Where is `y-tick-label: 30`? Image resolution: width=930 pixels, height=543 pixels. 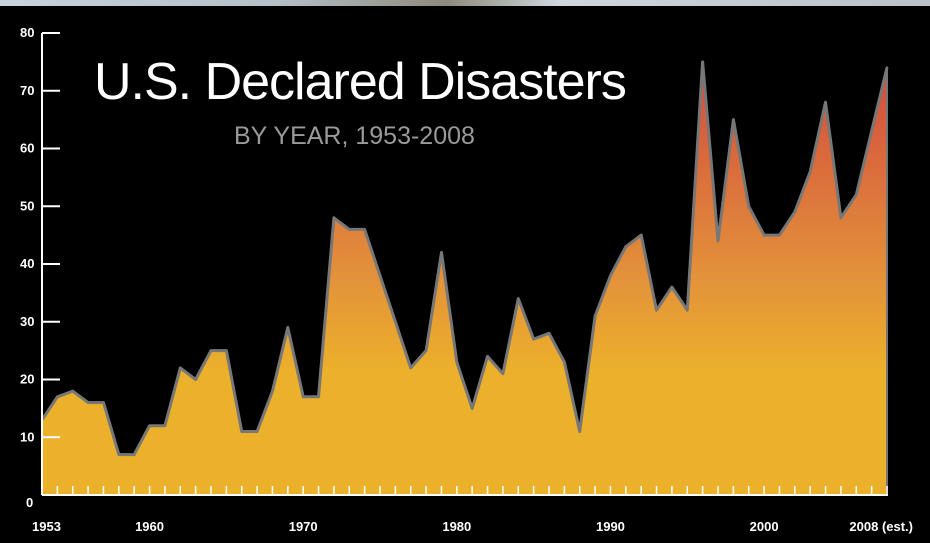
y-tick-label: 30 is located at coordinates (27, 321).